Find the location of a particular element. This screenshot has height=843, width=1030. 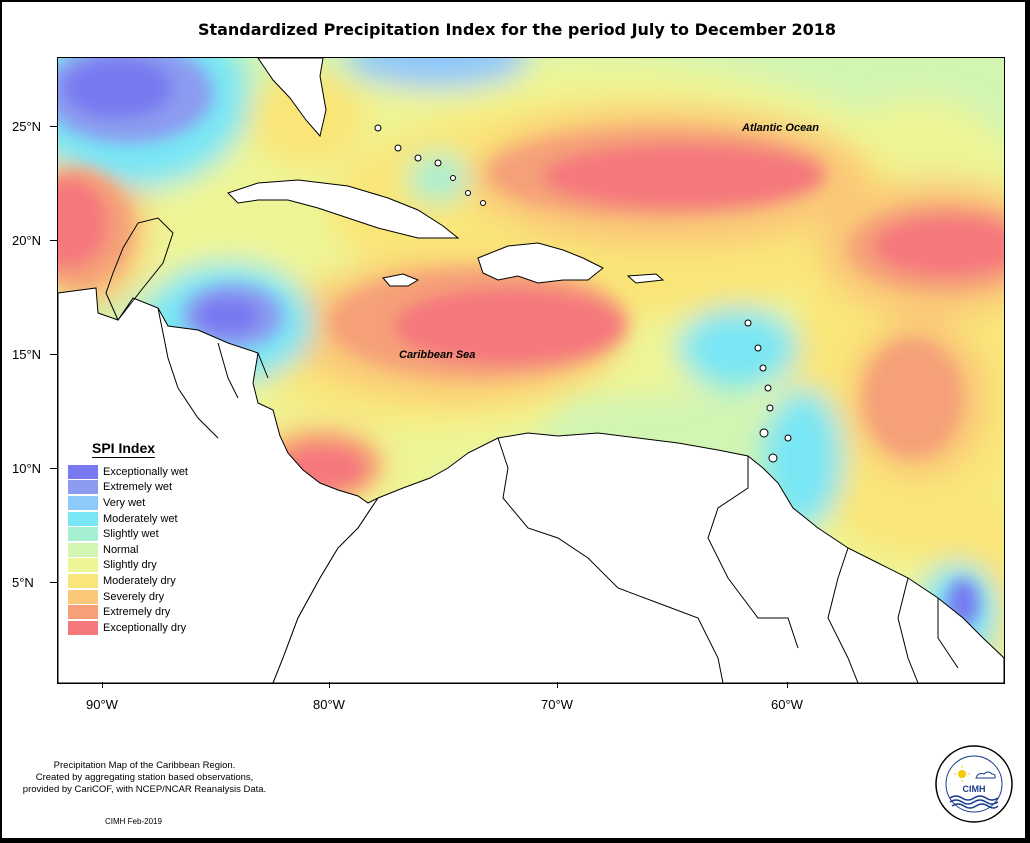

legend-item: Exceptionally wet is located at coordinates (128, 472).